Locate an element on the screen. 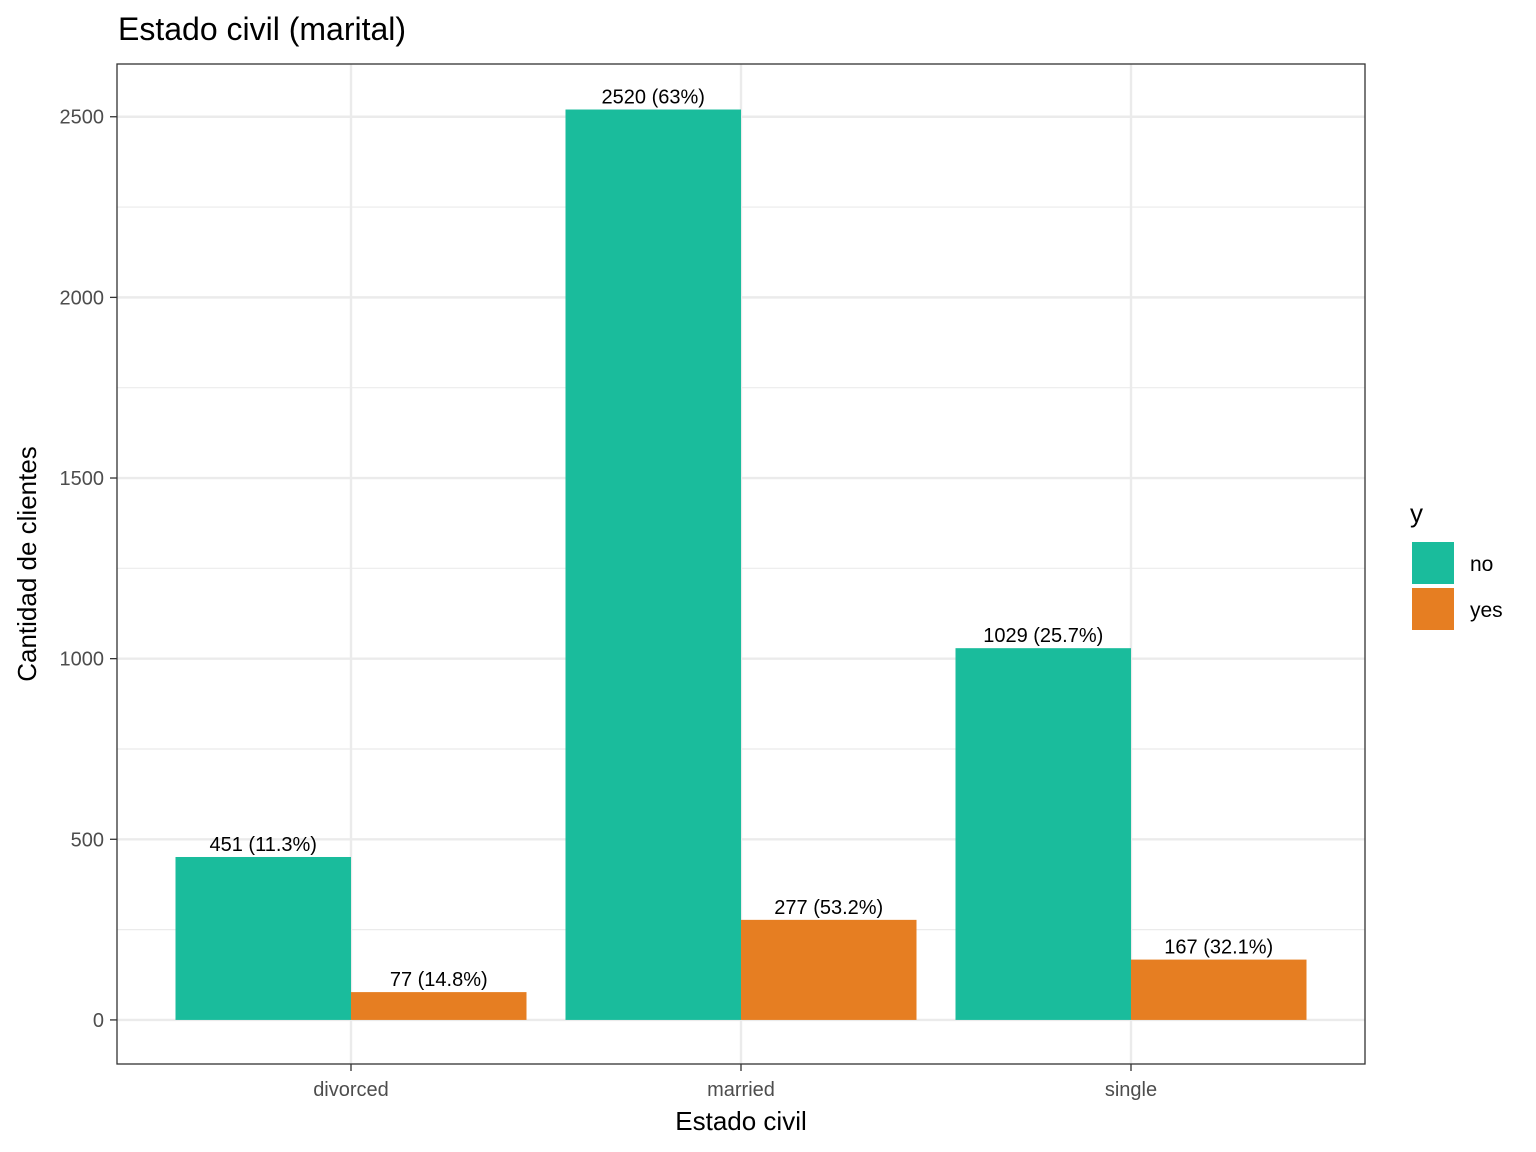  bar-divorced-no is located at coordinates (263, 938).